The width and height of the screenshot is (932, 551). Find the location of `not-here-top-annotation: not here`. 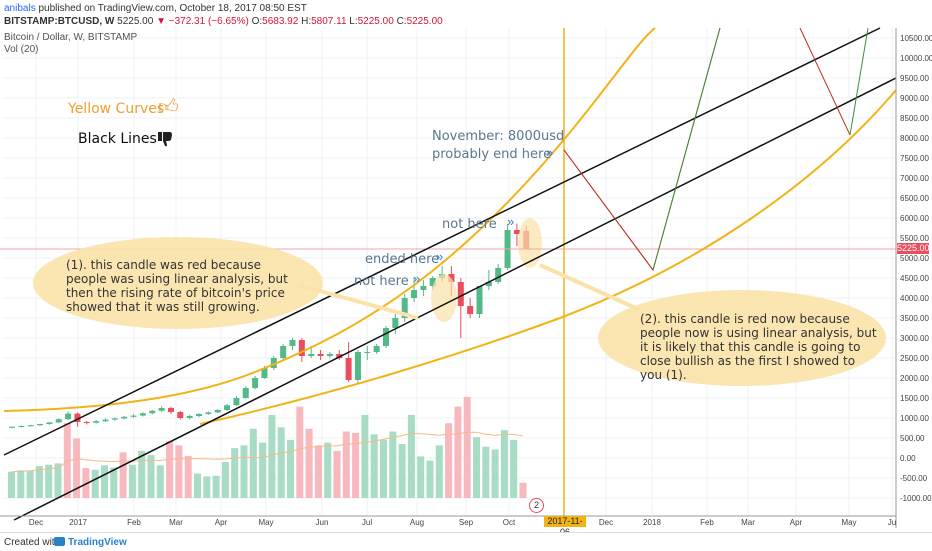

not-here-top-annotation: not here is located at coordinates (469, 224).